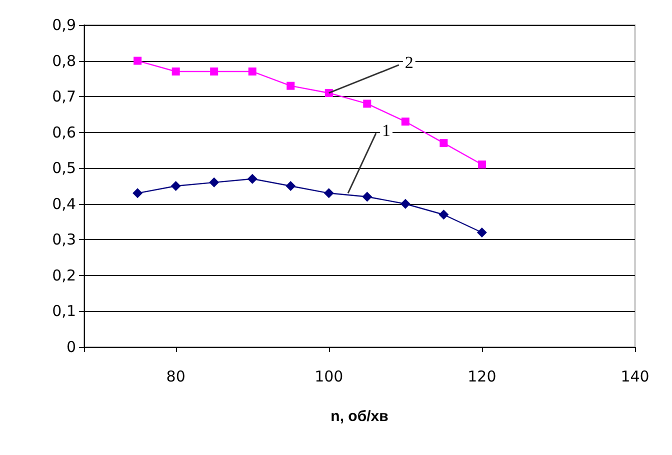  Describe the element at coordinates (64, 97) in the screenshot. I see `y-tick-label: 0,7` at that location.